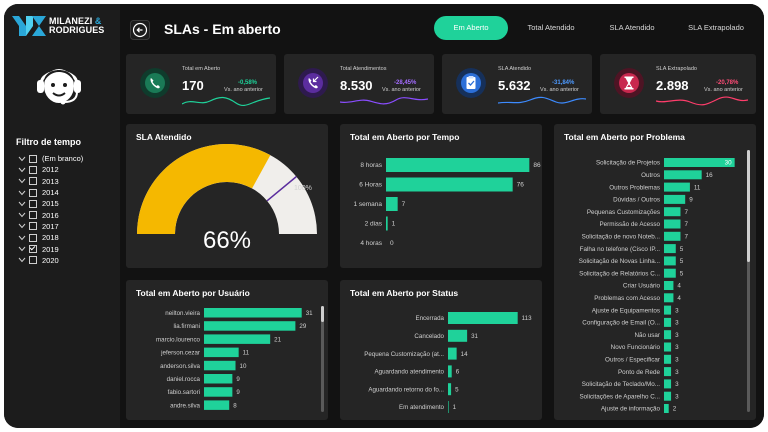 This screenshot has height=432, width=768. Describe the element at coordinates (632, 27) in the screenshot. I see `tab-sla-atendido: SLA Atendido` at that location.